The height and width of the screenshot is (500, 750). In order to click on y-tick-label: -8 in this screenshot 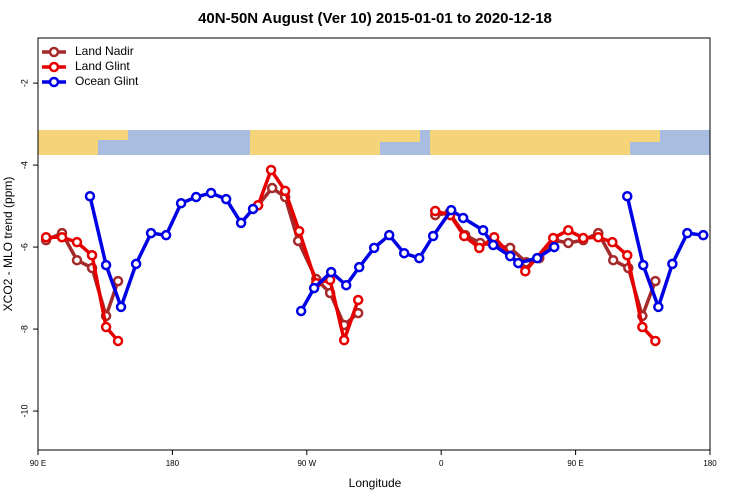, I will do `click(24, 329)`.